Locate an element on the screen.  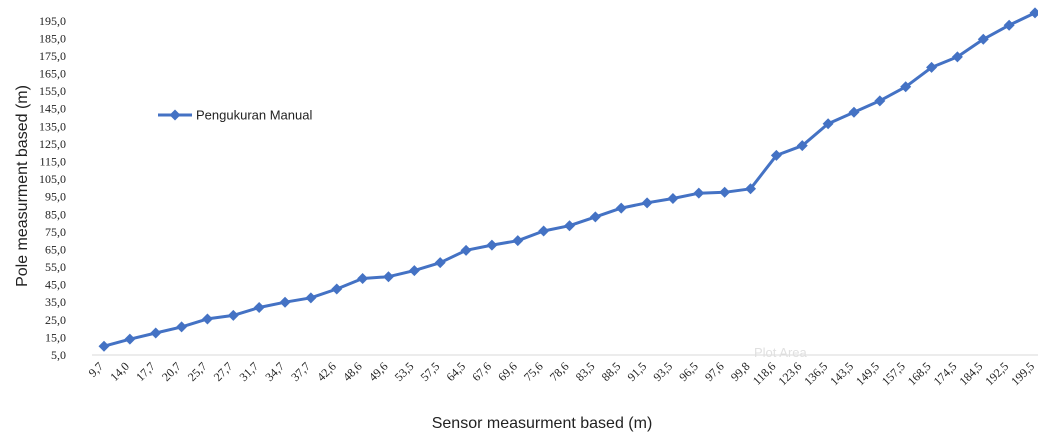
x-tick-label: 78,6 is located at coordinates (559, 371).